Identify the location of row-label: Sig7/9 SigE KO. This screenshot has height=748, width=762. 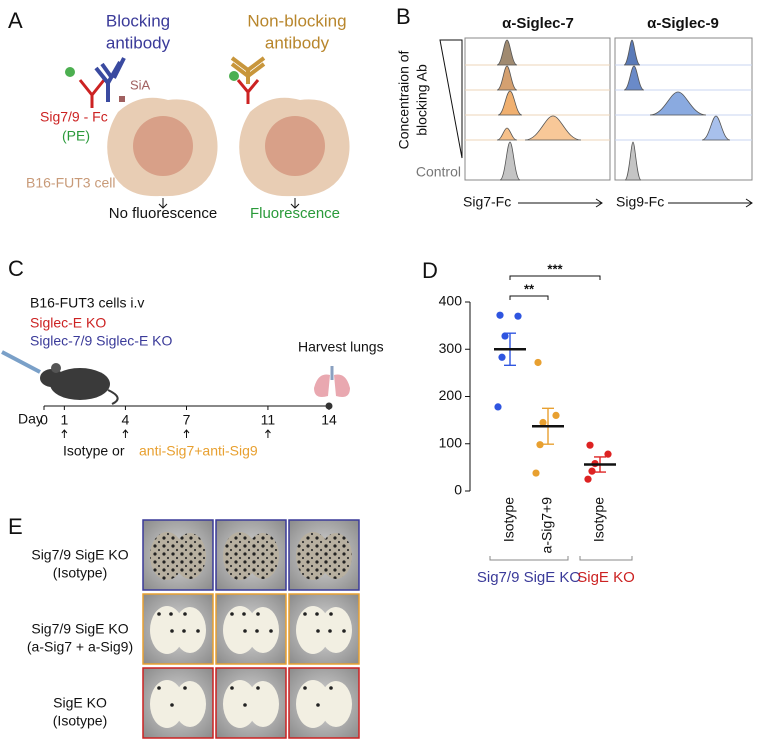
(79, 629).